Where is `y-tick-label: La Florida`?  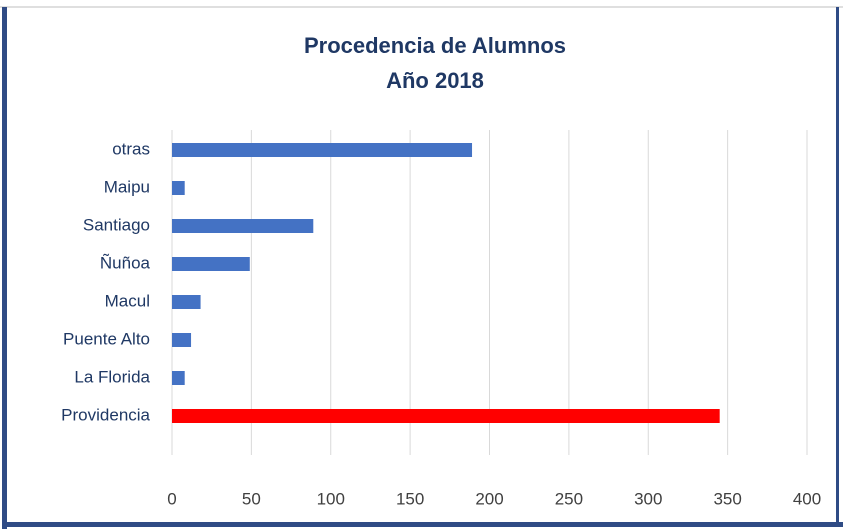 y-tick-label: La Florida is located at coordinates (112, 376).